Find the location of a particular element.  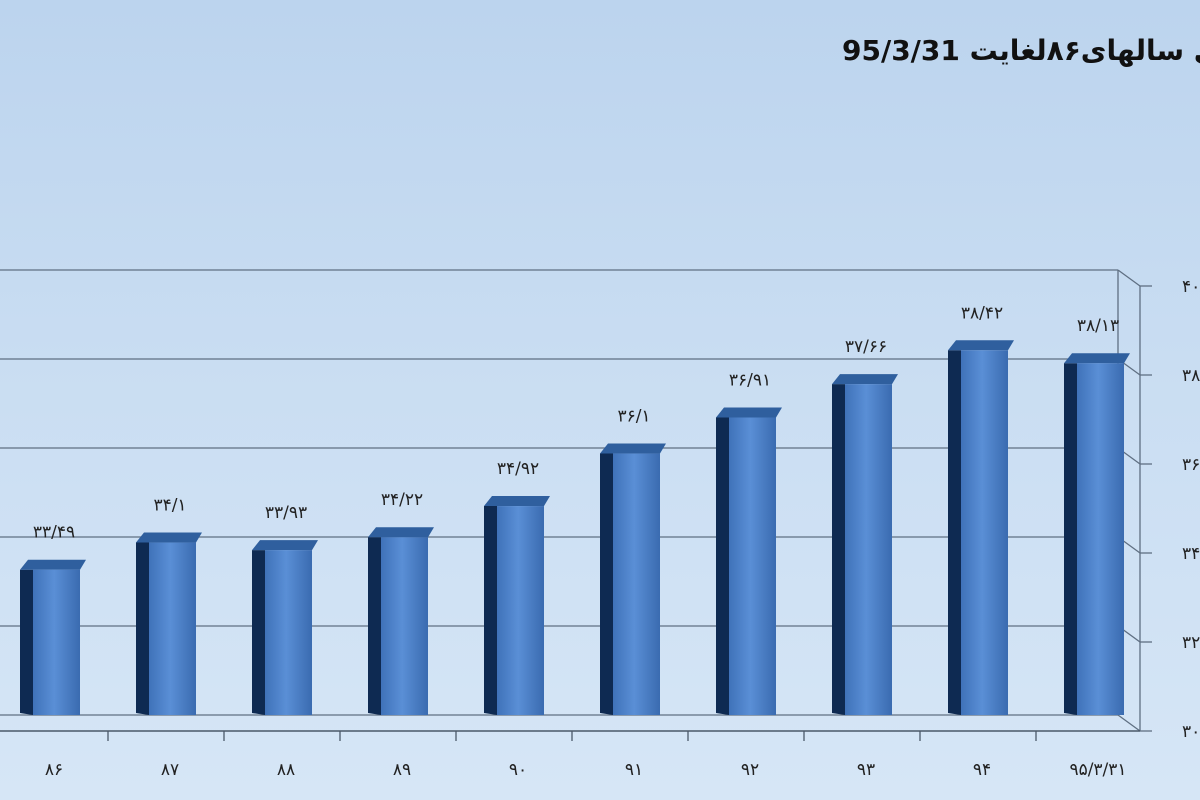

data-label: ۳۸/۱۳ is located at coordinates (1098, 326).